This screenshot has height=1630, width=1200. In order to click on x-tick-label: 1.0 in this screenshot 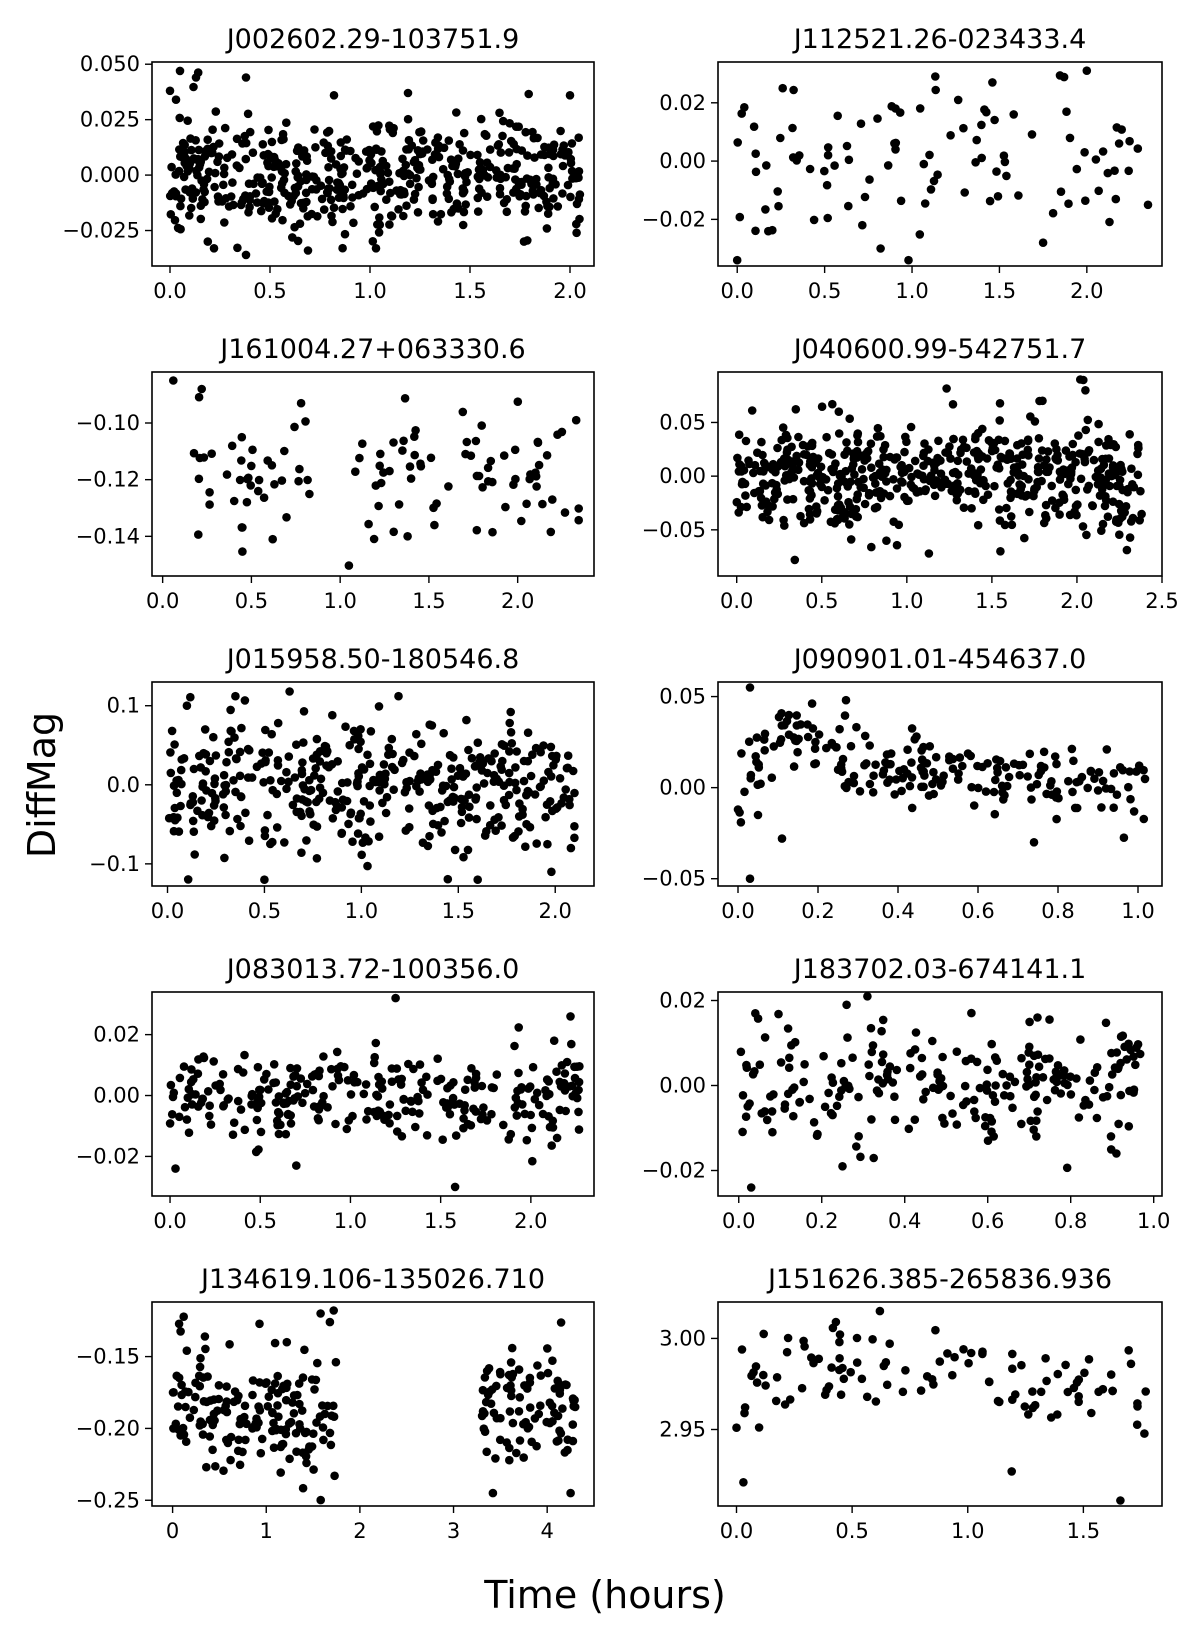, I will do `click(1153, 1221)`.